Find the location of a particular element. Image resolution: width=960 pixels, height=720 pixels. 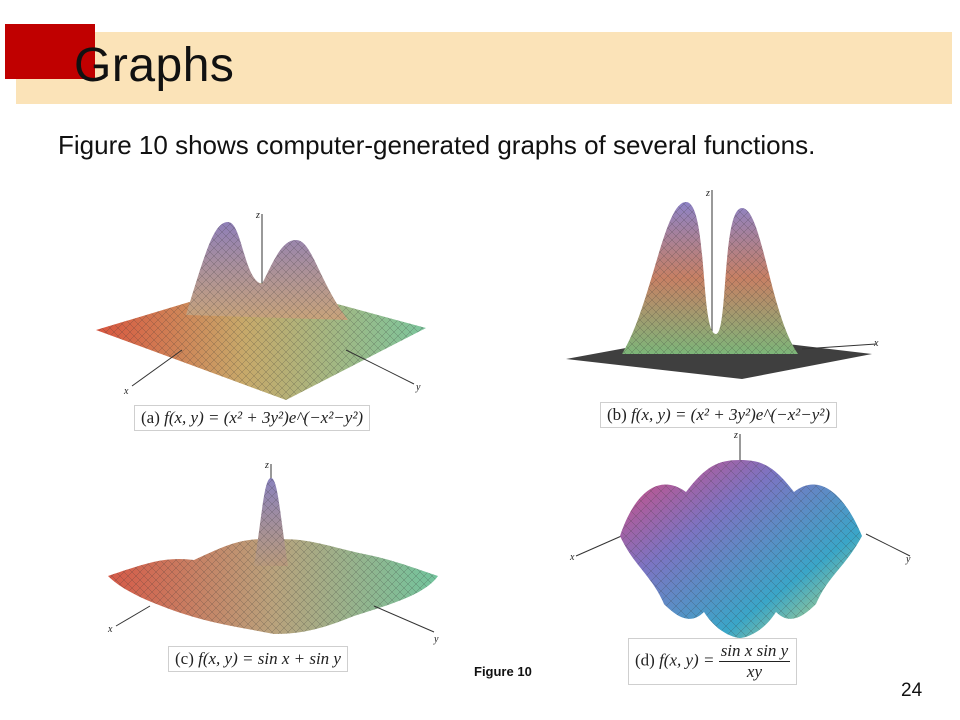

graph-c-x-label: x is located at coordinates (110, 629).